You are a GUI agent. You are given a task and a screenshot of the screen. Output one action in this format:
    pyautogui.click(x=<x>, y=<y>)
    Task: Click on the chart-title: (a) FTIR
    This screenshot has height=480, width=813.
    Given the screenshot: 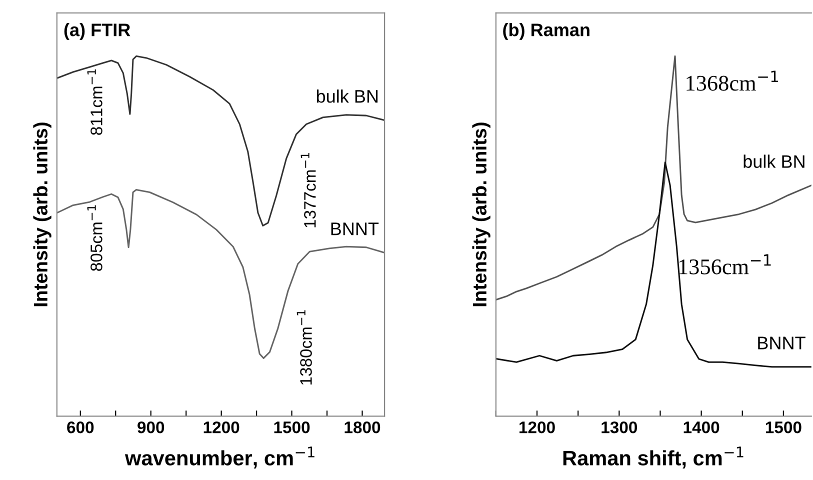 What is the action you would take?
    pyautogui.click(x=97, y=31)
    